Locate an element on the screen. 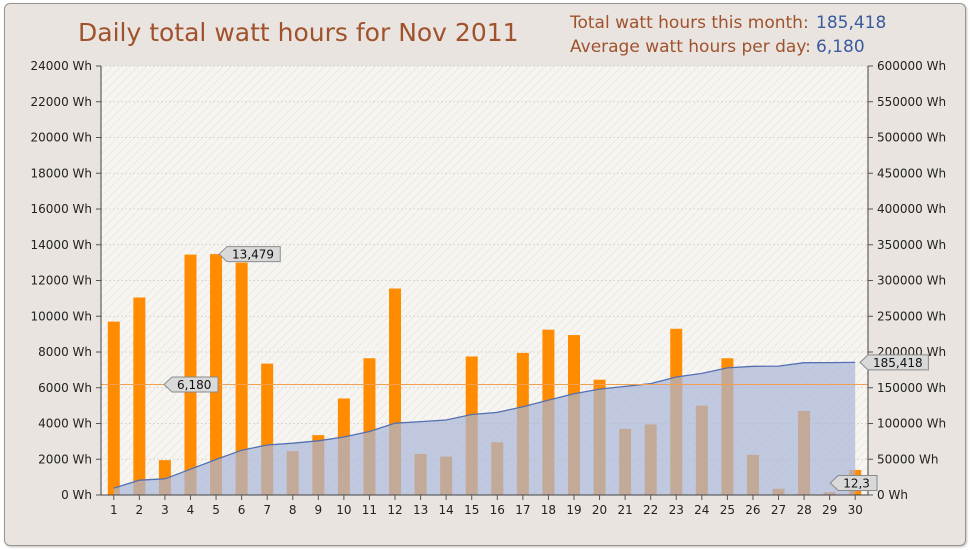 The height and width of the screenshot is (550, 970). average-label-box is located at coordinates (191, 384).